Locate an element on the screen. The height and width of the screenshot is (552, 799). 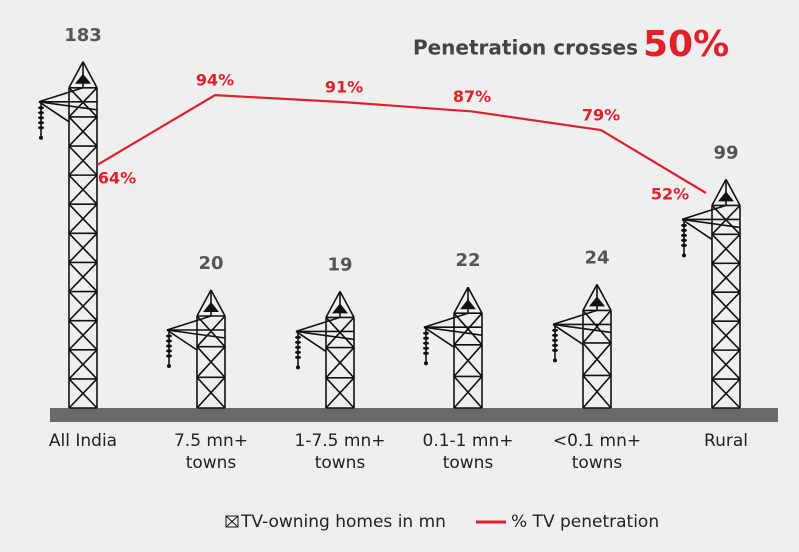
legend-label: TV-owning homes in mn is located at coordinates (343, 522).